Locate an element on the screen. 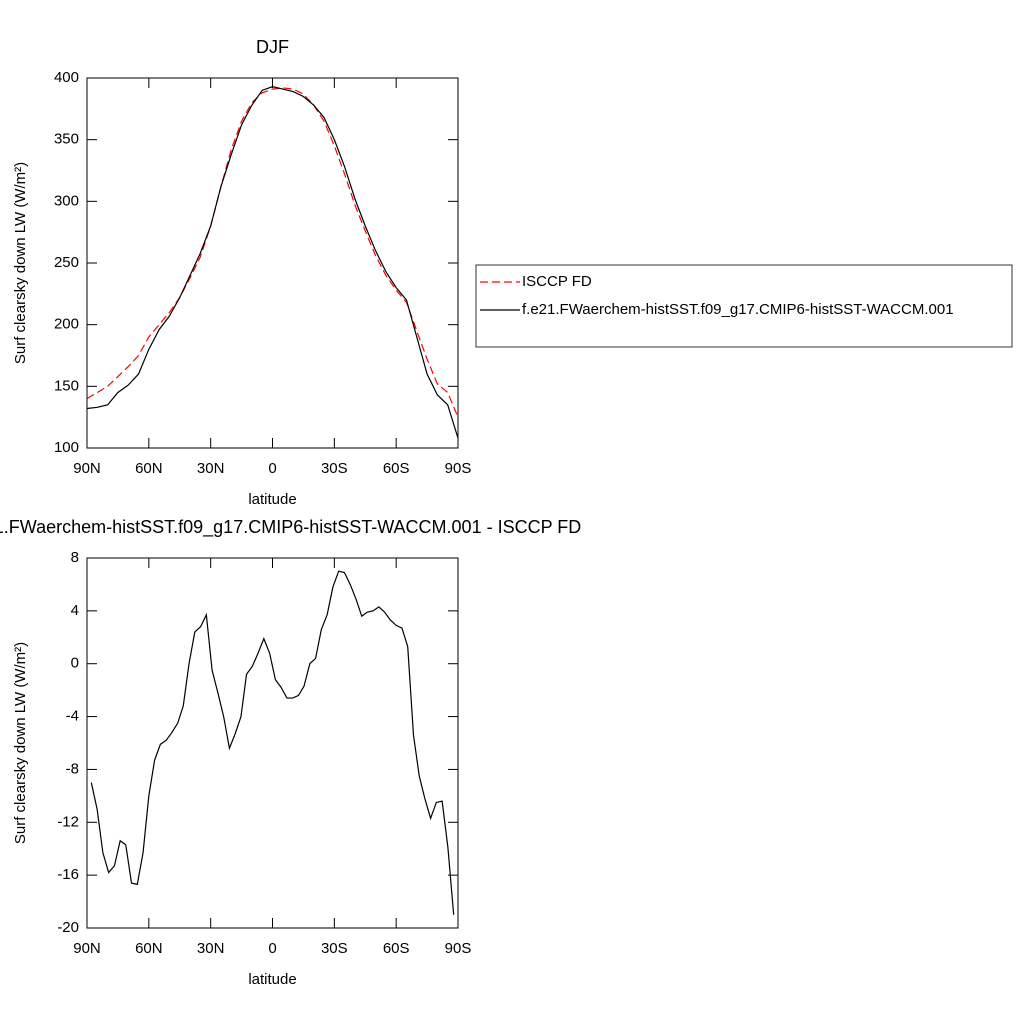 This screenshot has width=1024, height=1024. y-tick-label: -8 is located at coordinates (72, 768).